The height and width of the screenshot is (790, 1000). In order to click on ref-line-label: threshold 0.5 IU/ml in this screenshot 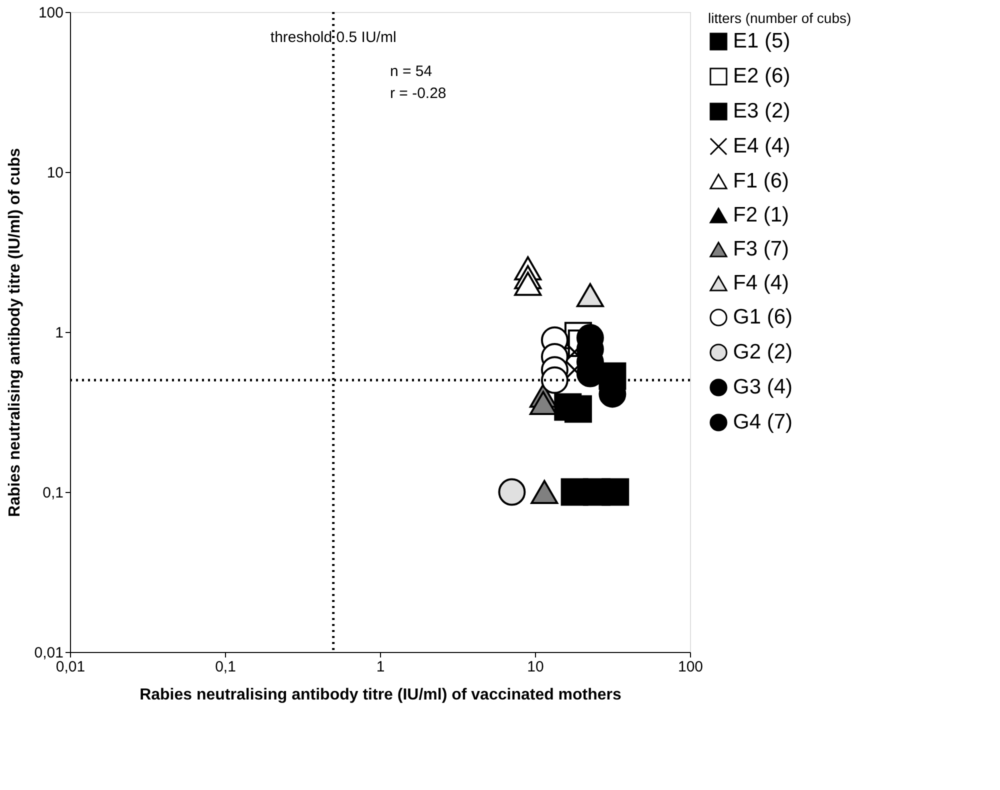, I will do `click(333, 37)`.